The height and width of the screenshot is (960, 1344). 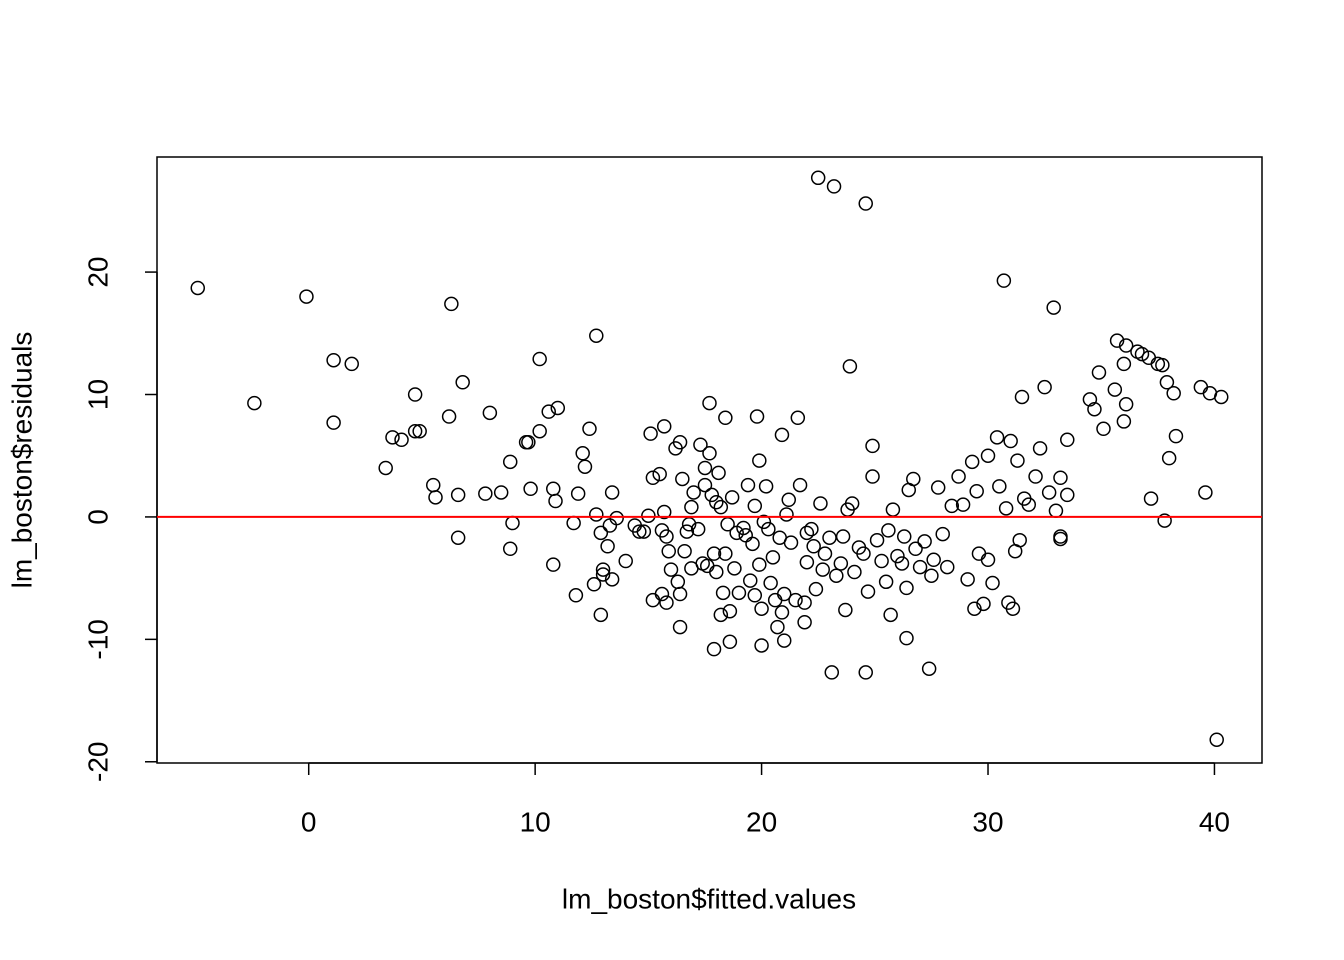 What do you see at coordinates (987, 821) in the screenshot?
I see `x-tick-label: 30` at bounding box center [987, 821].